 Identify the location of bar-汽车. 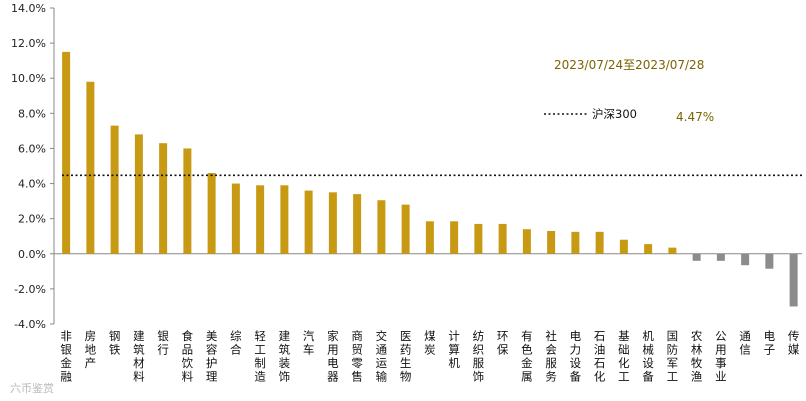
(308, 222).